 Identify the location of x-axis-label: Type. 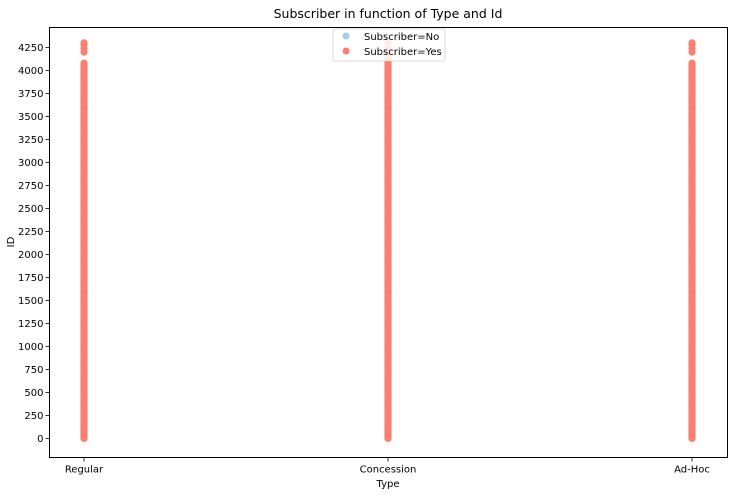
(388, 484).